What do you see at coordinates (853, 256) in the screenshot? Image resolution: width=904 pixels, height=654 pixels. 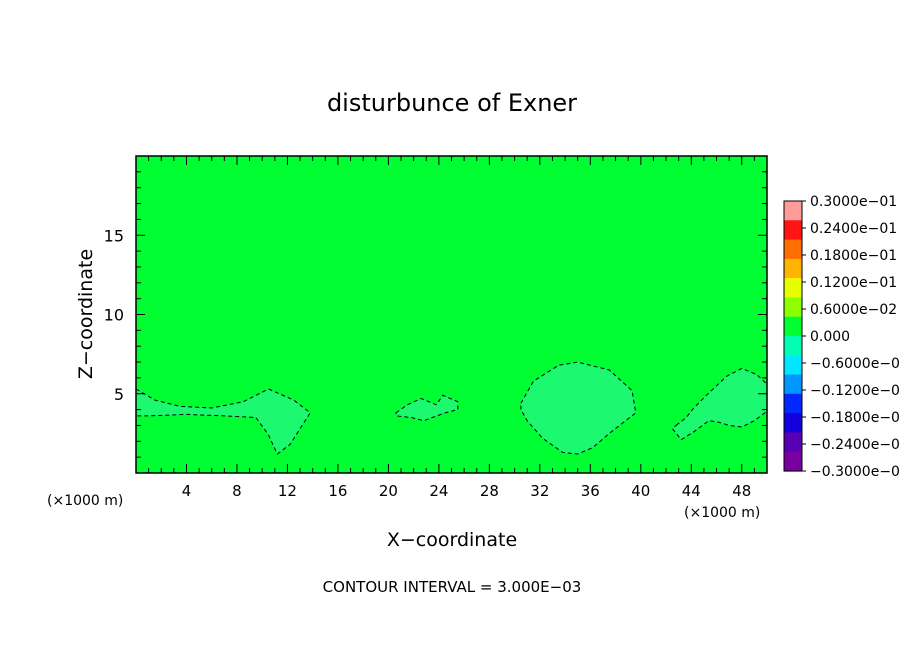 I see `colorbar-label: 0.1800e−01` at bounding box center [853, 256].